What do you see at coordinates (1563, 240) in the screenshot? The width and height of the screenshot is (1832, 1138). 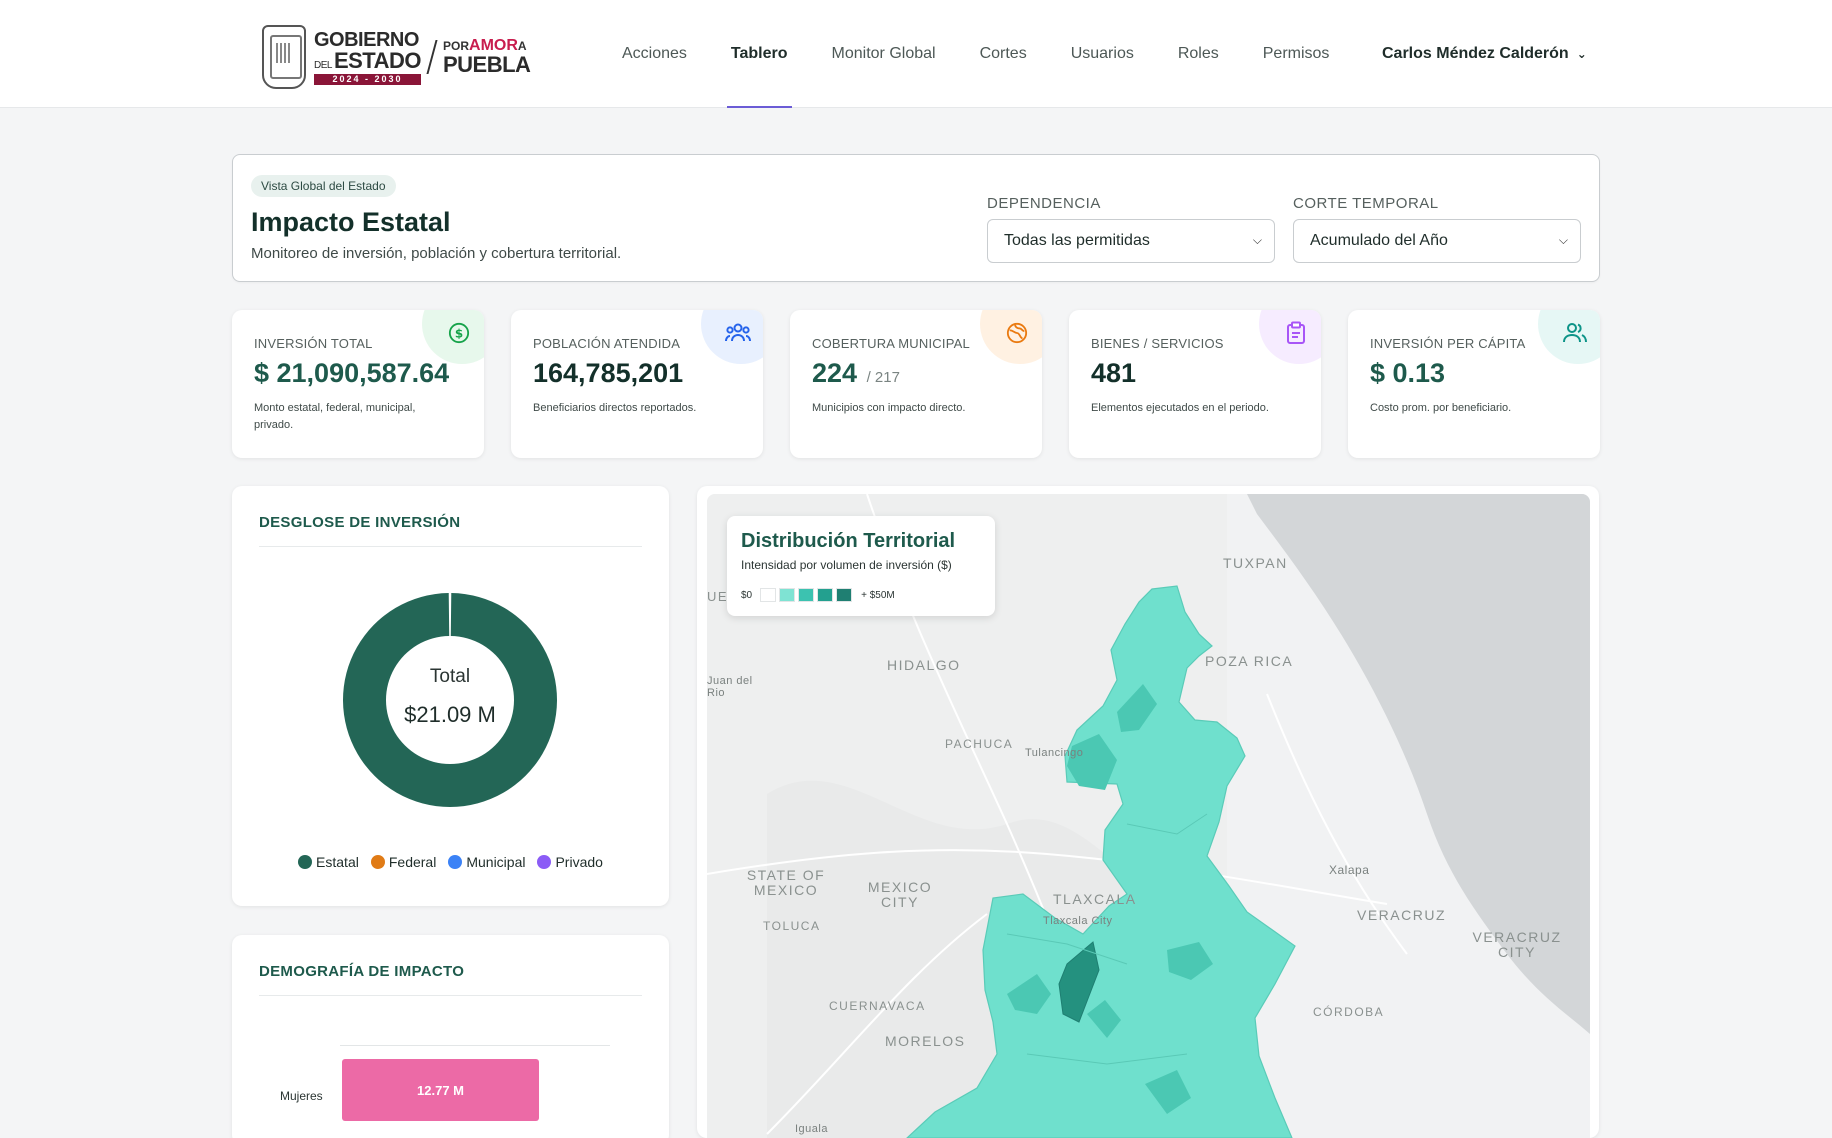 I see `chevron-down-icon: ⌵` at bounding box center [1563, 240].